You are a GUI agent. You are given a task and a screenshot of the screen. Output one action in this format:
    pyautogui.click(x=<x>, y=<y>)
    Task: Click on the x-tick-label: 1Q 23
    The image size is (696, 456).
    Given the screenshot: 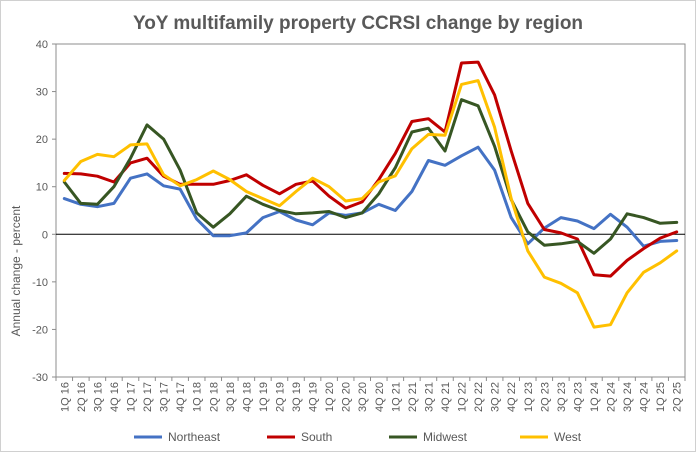 What is the action you would take?
    pyautogui.click(x=529, y=397)
    